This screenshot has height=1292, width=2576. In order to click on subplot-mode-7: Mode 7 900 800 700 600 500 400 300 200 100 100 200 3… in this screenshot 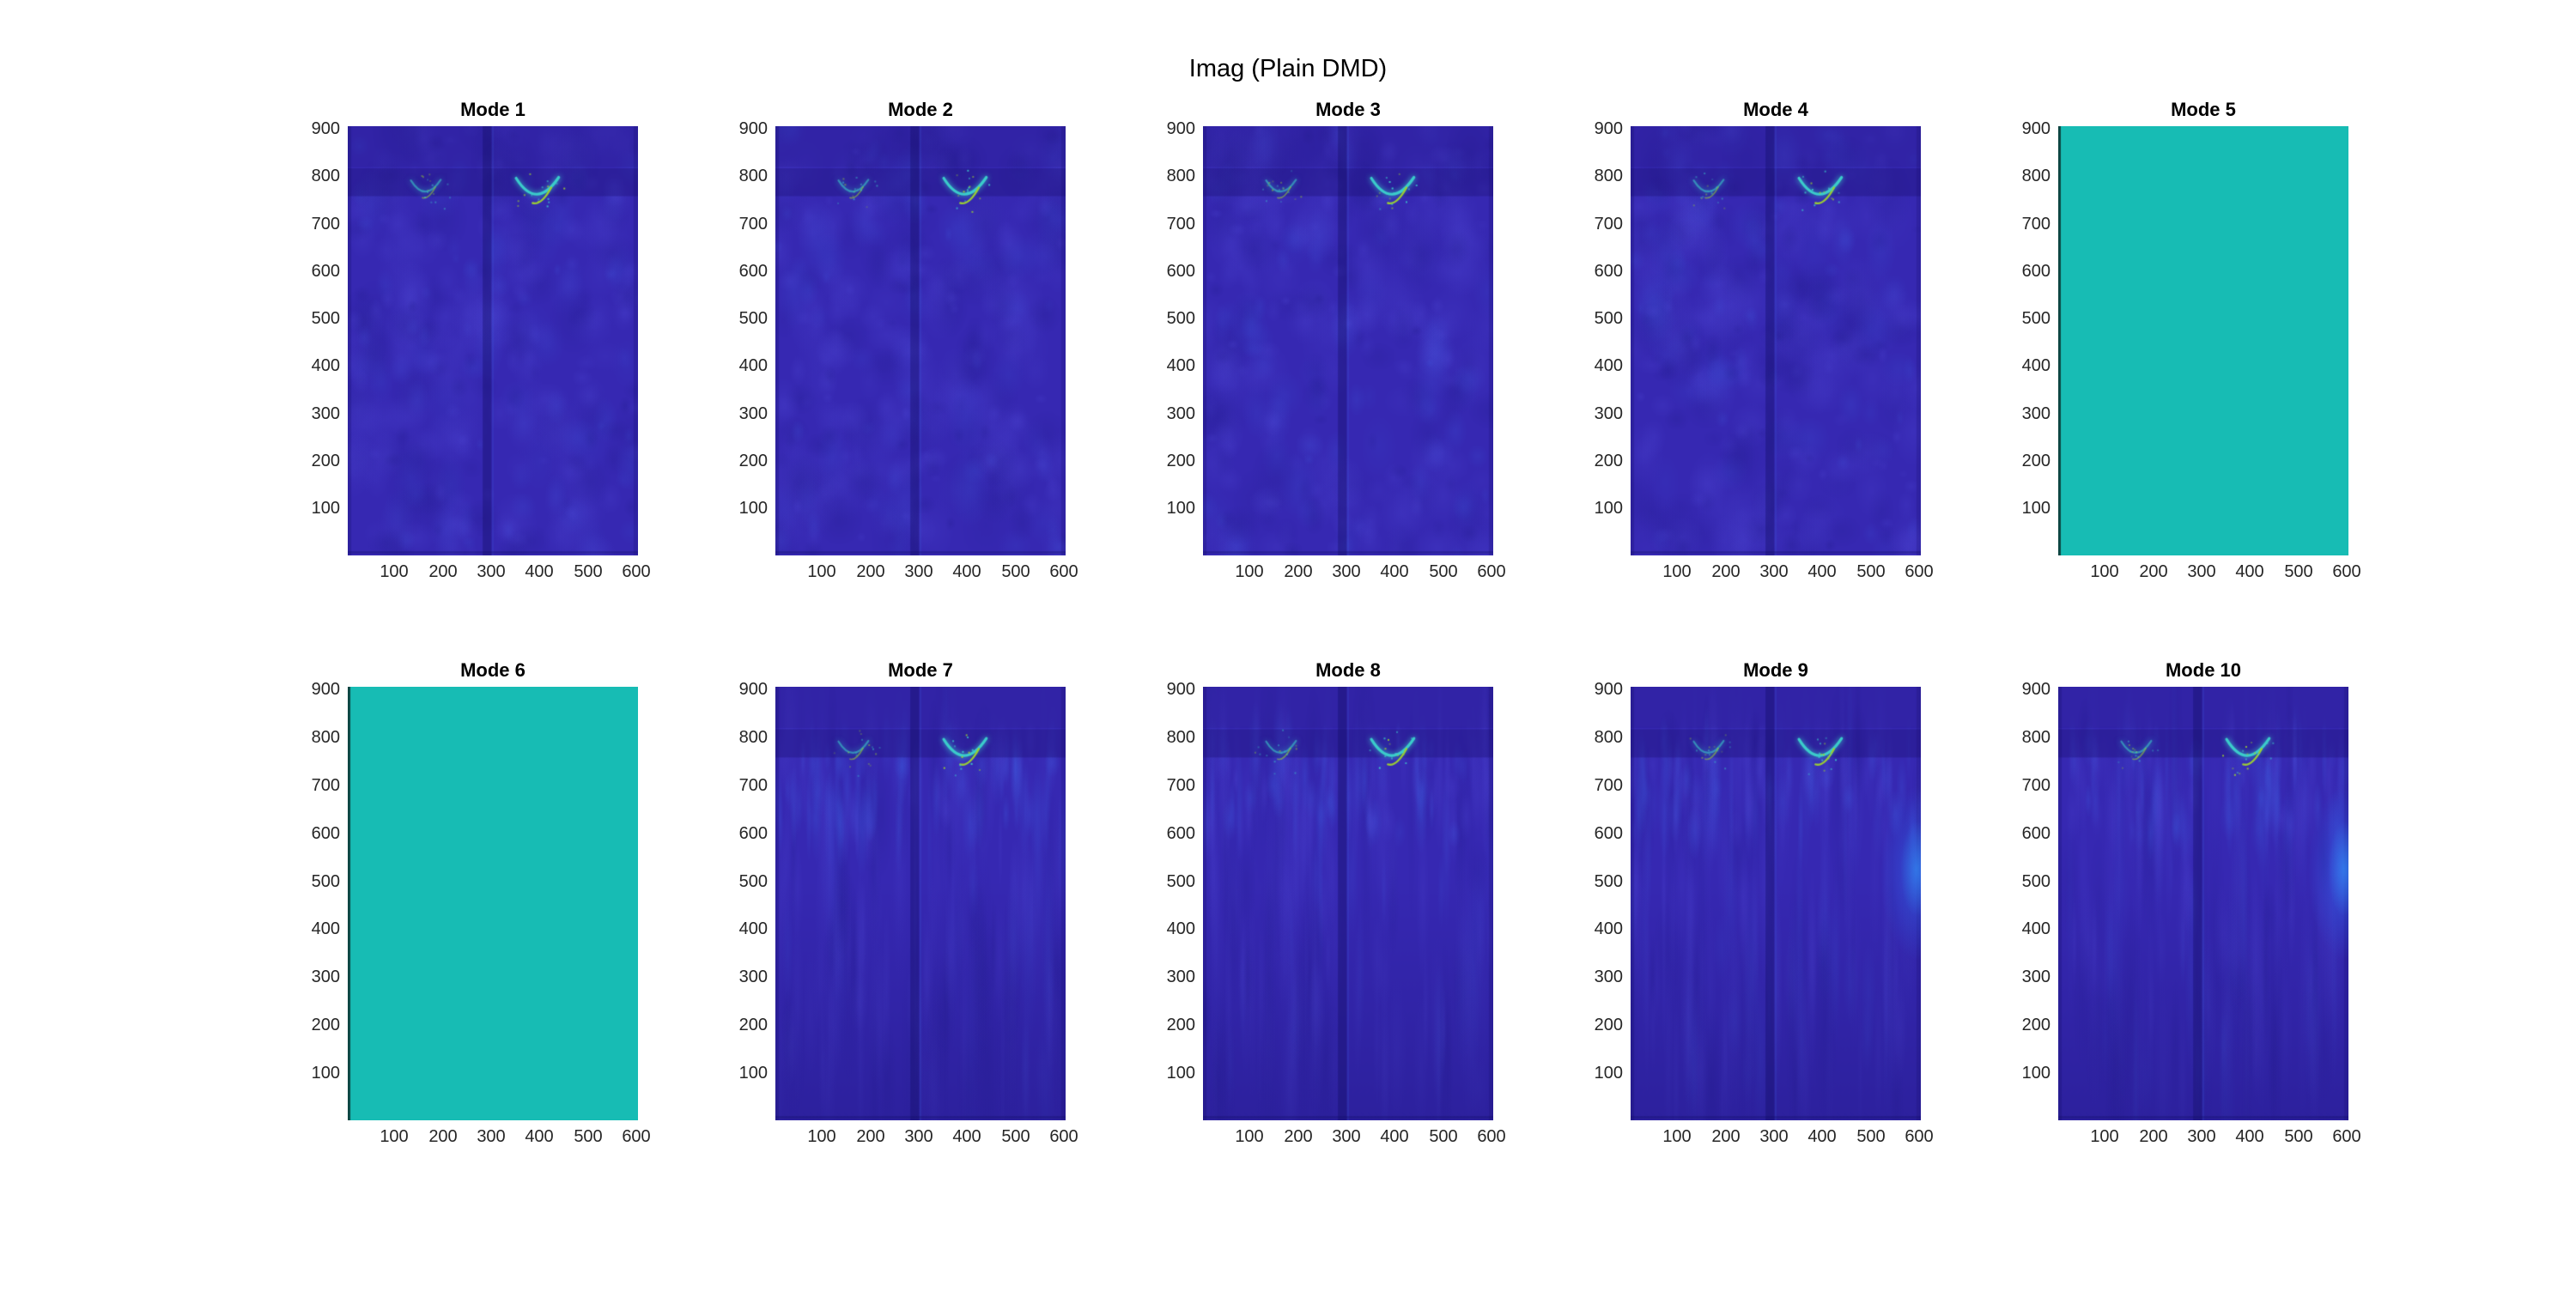, I will do `click(908, 901)`.